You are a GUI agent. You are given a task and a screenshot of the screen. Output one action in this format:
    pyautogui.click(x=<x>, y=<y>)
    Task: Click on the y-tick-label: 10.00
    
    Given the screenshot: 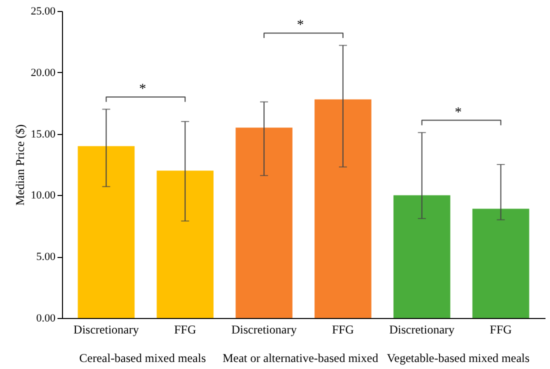 What is the action you would take?
    pyautogui.click(x=43, y=196)
    